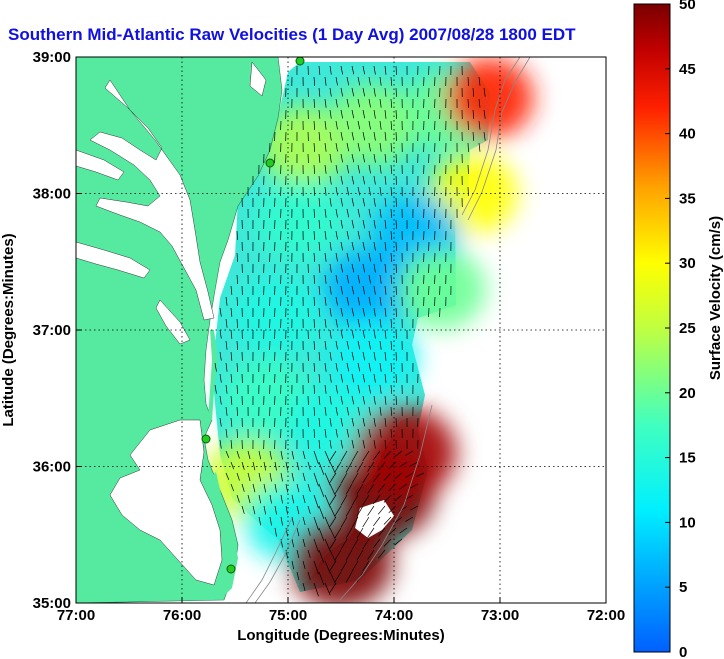 Image resolution: width=724 pixels, height=659 pixels. Describe the element at coordinates (606, 615) in the screenshot. I see `x-tick-label: 72:00` at that location.